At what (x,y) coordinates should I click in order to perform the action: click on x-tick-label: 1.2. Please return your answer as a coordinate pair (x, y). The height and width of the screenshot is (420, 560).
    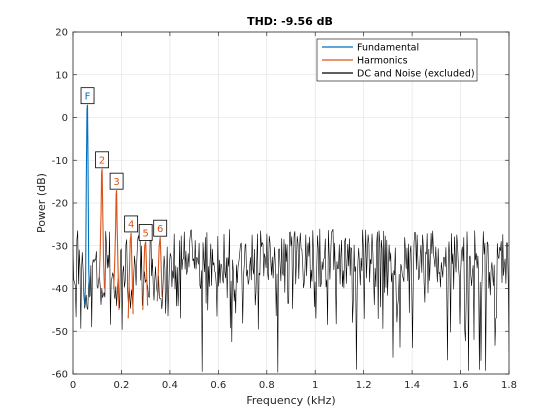
    Looking at the image, I should click on (364, 385).